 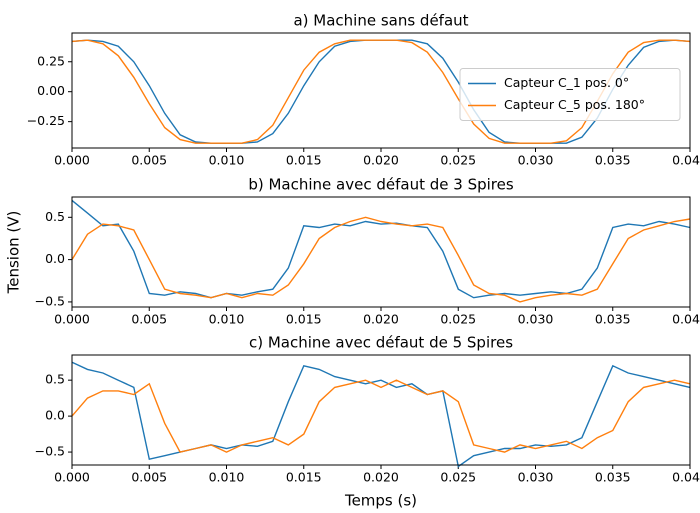 I want to click on chart-title: a) Machine sans défaut, so click(x=380, y=21).